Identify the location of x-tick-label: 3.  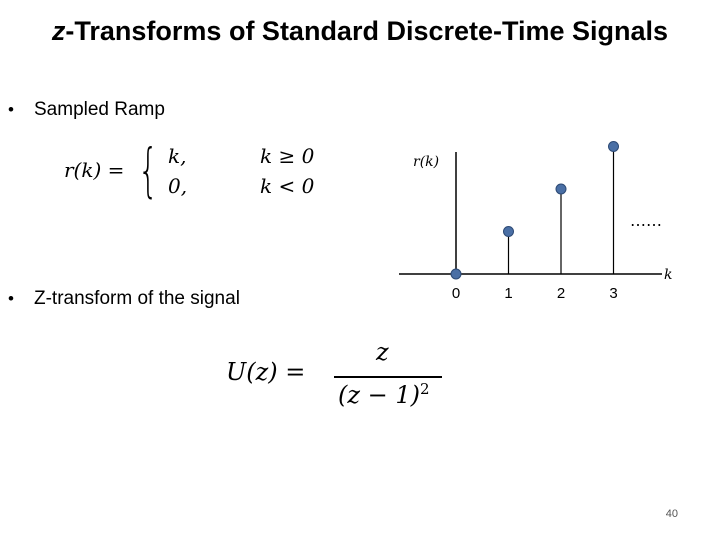
(613, 293).